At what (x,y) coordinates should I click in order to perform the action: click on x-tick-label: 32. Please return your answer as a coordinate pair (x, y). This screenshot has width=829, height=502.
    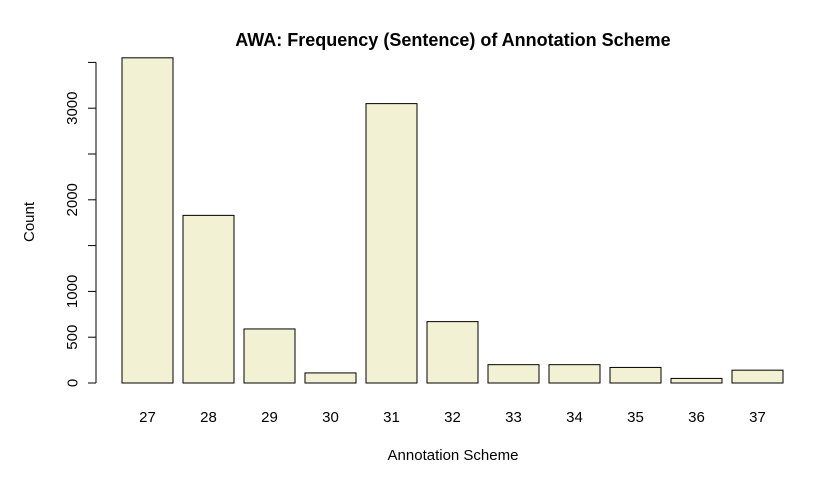
    Looking at the image, I should click on (452, 417).